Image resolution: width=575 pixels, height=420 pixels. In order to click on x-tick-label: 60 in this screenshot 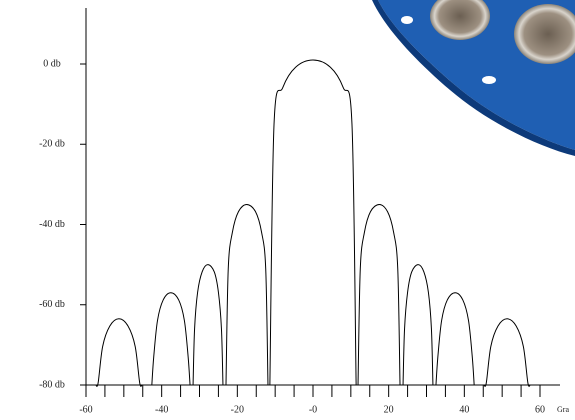, I will do `click(540, 409)`.